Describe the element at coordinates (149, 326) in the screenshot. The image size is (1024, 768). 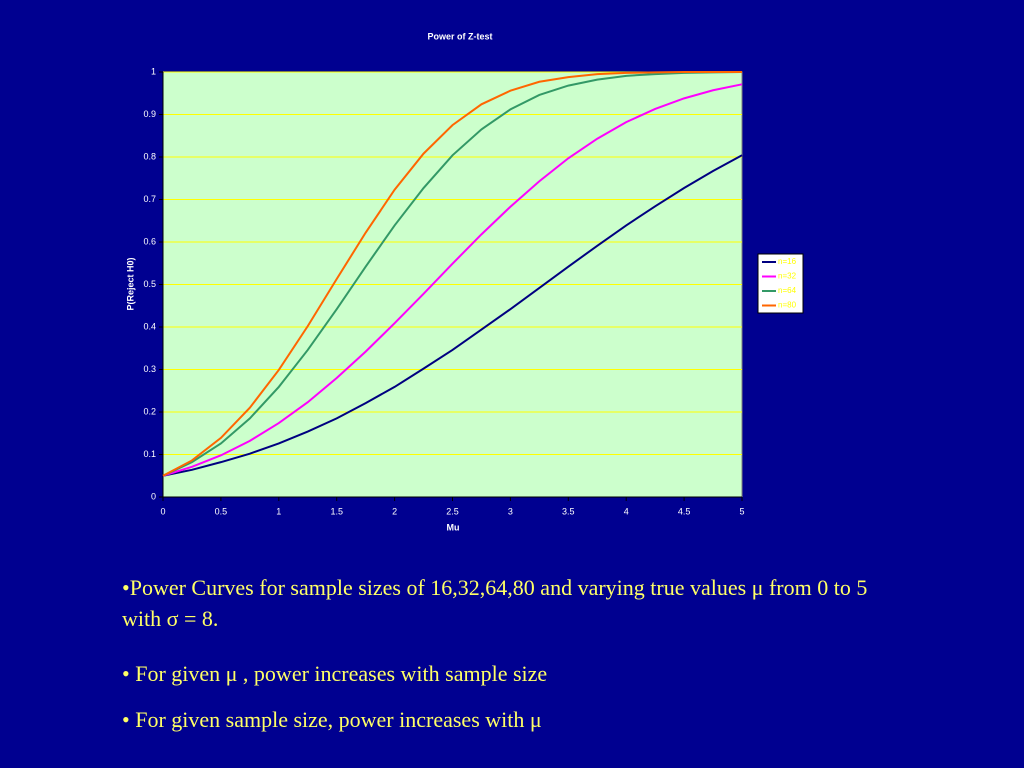
I see `y-tick-label: 0.4` at that location.